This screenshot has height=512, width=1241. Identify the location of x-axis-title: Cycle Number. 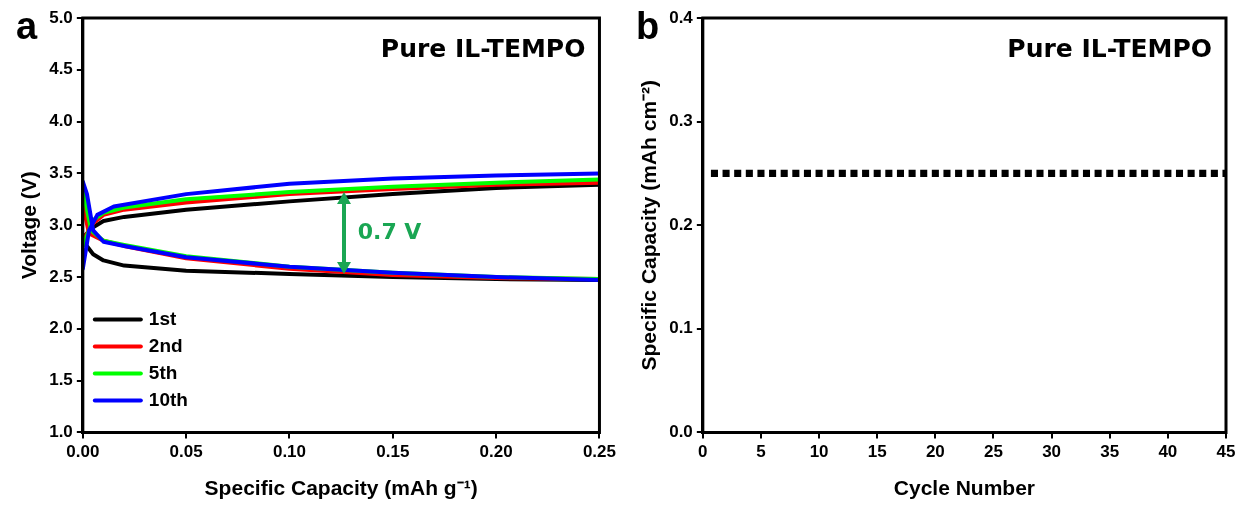
(964, 488).